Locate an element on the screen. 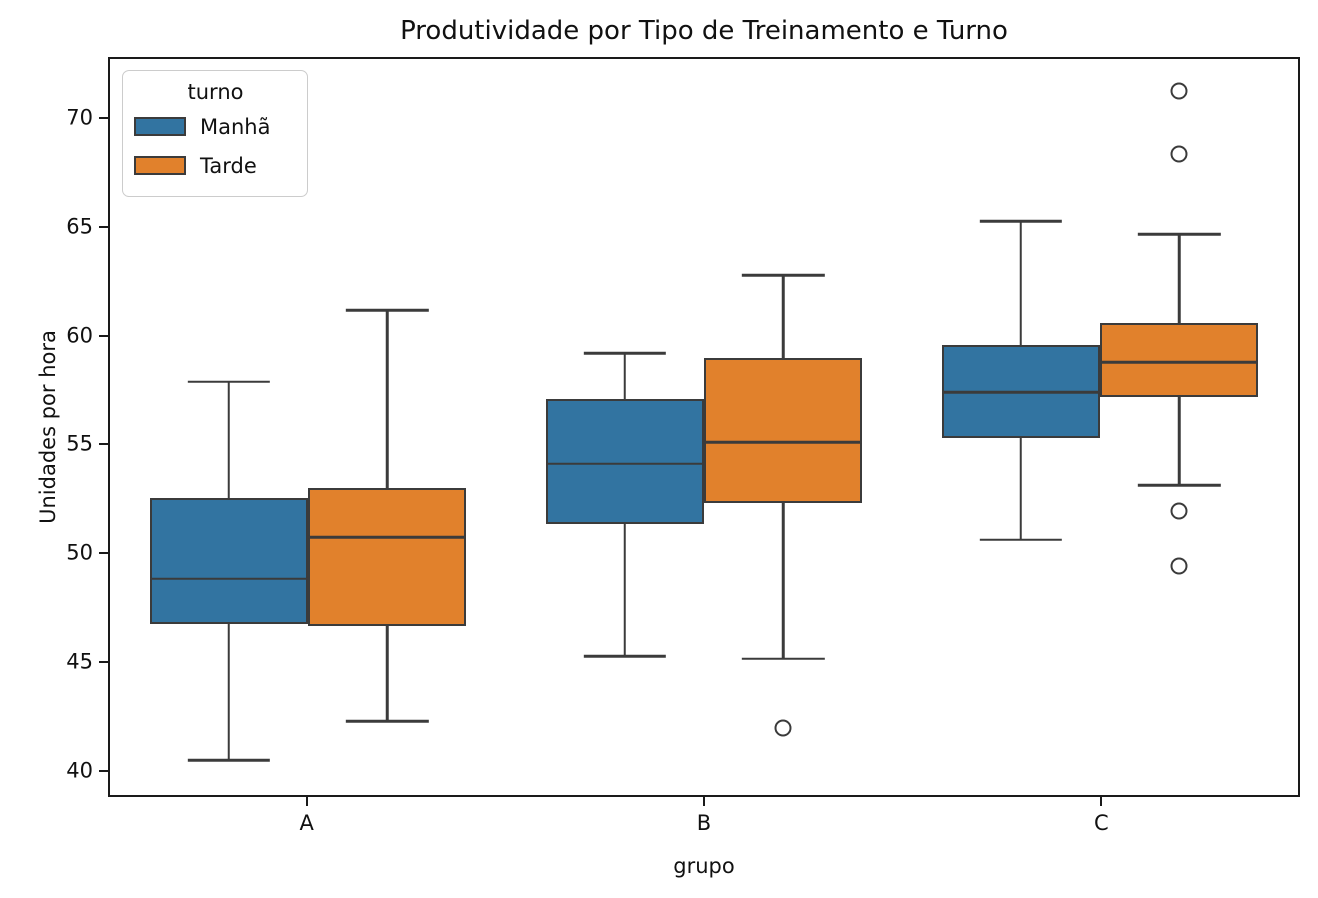 Image resolution: width=1318 pixels, height=898 pixels. y-tick-label: 50 is located at coordinates (79, 552).